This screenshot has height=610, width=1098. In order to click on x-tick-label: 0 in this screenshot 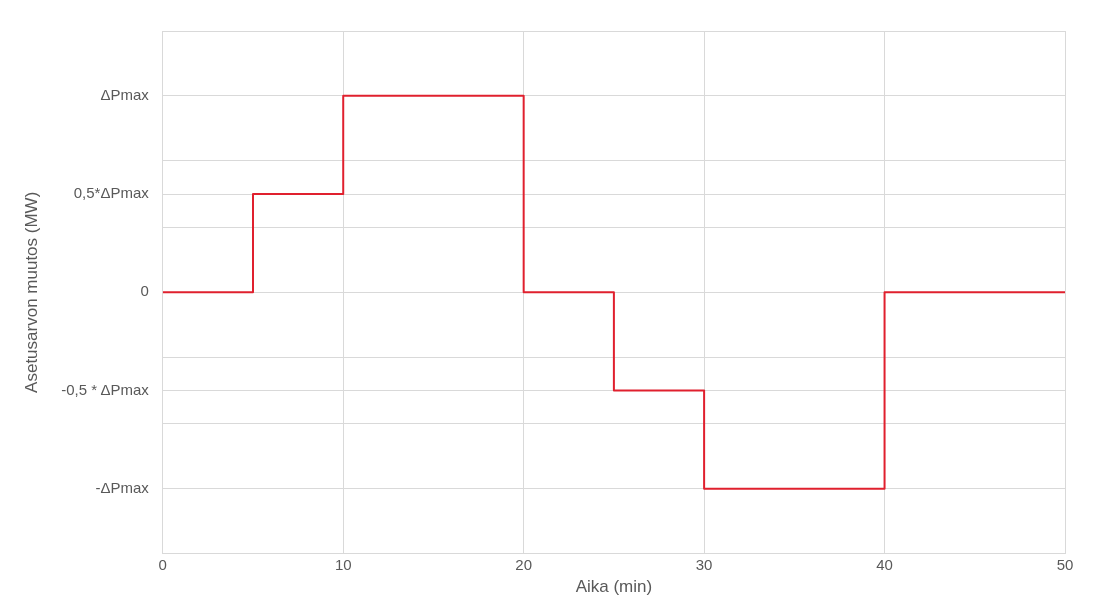, I will do `click(162, 564)`.